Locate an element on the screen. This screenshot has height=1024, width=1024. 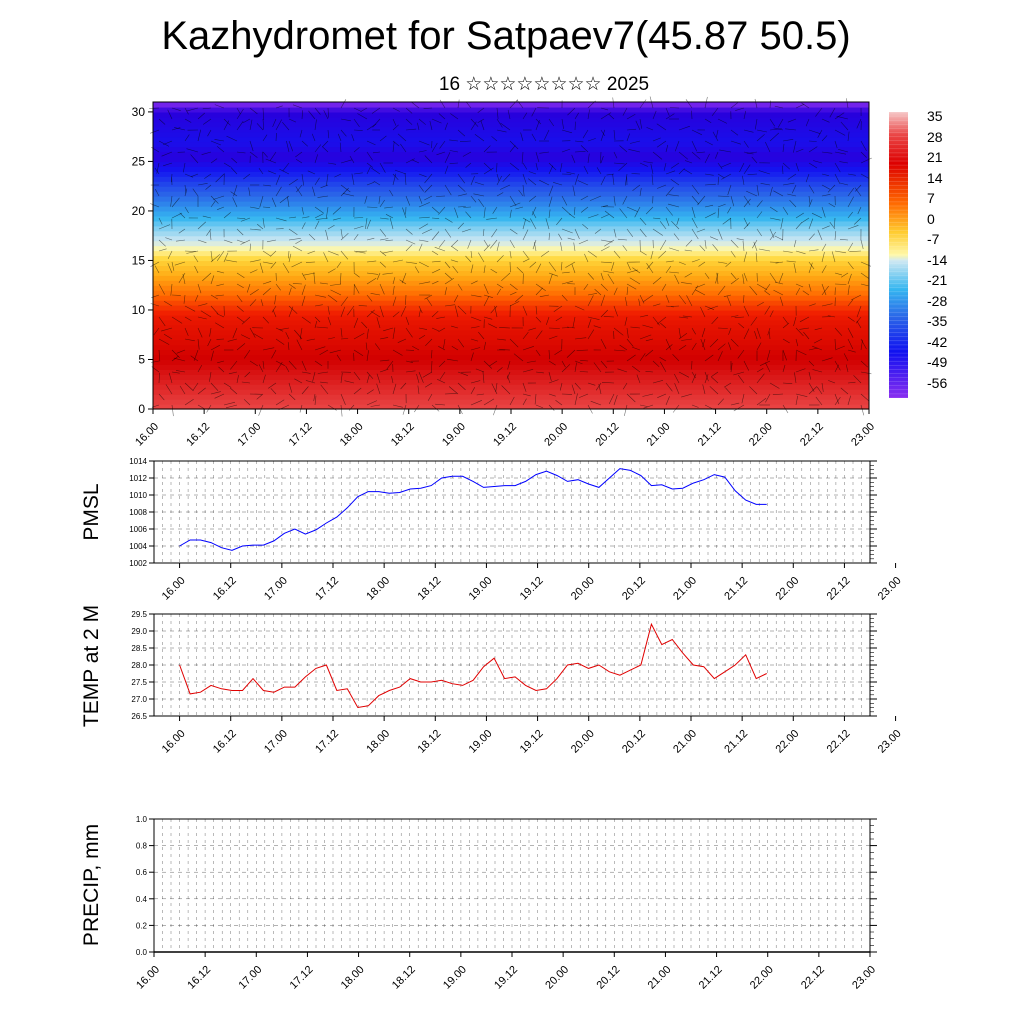
y-tick-label: 1006 is located at coordinates (138, 529).